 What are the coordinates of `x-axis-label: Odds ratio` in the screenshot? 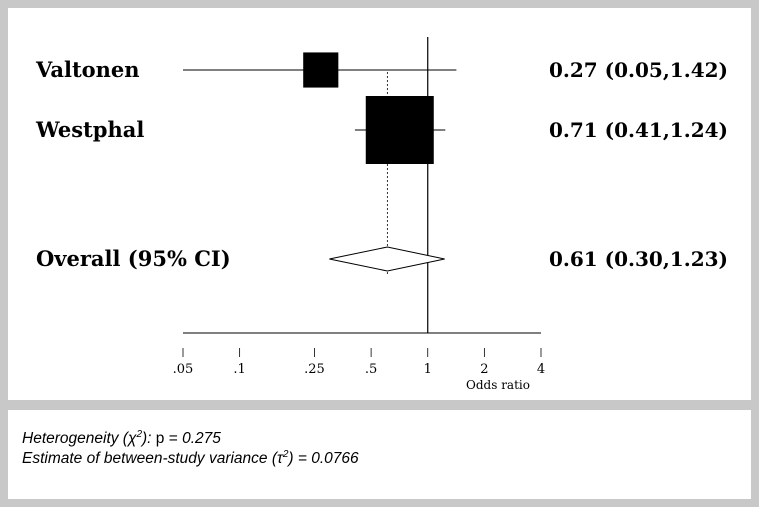 It's located at (498, 385).